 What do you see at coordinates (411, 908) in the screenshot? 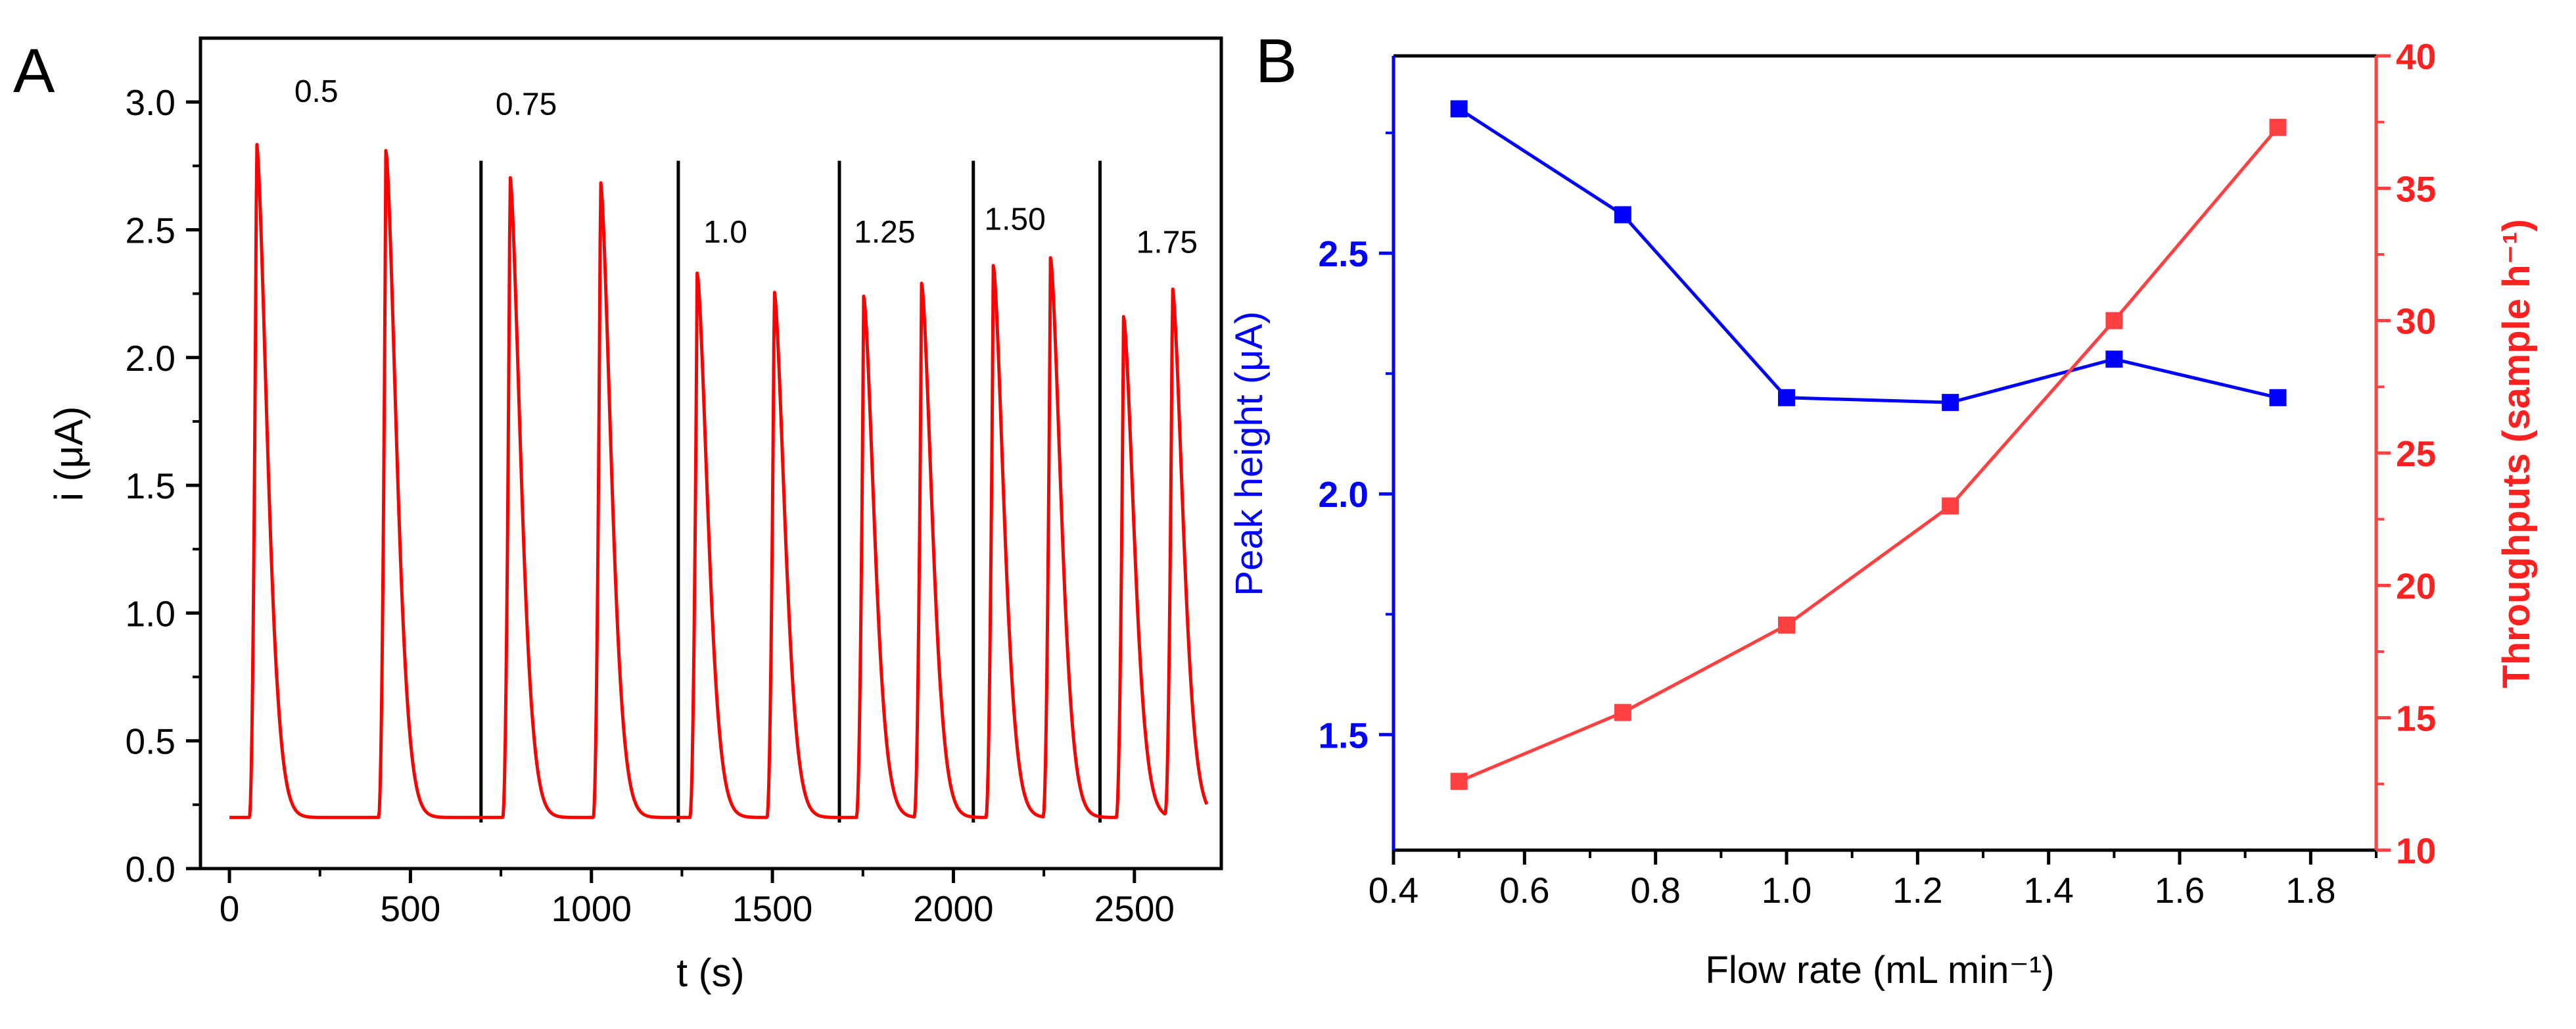
I see `x-tick-label: 500` at bounding box center [411, 908].